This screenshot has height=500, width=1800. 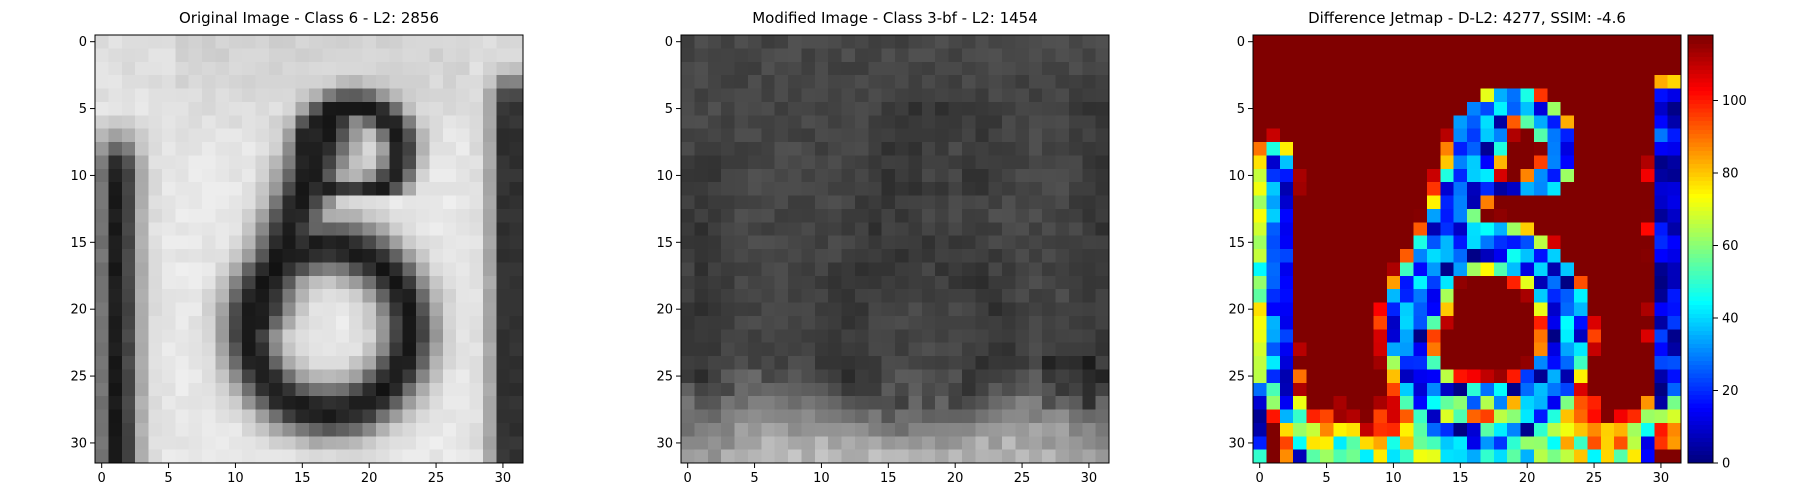 What do you see at coordinates (1730, 246) in the screenshot?
I see `colorbar-tick-label: 60` at bounding box center [1730, 246].